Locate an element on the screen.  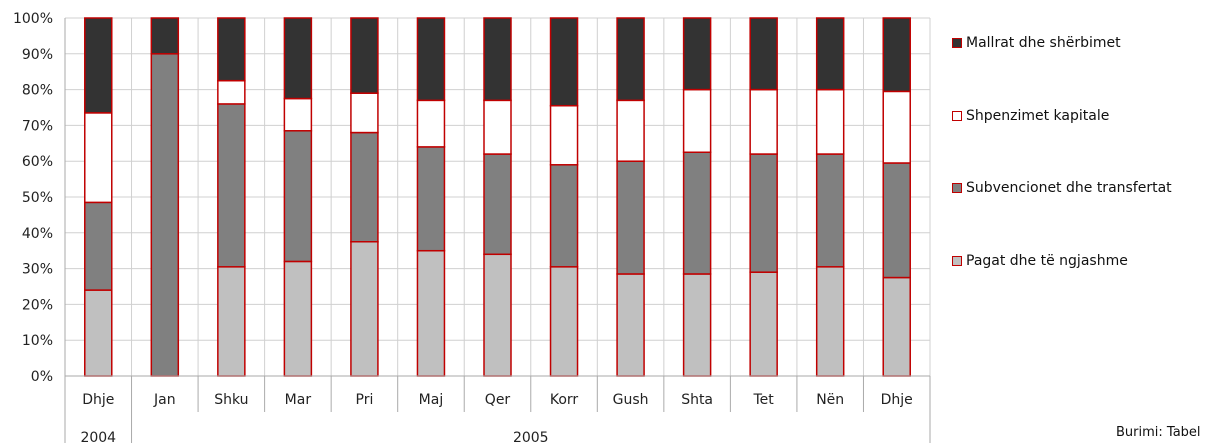
legend-item: Pagat dhe të ngjashme is located at coordinates (1040, 261).